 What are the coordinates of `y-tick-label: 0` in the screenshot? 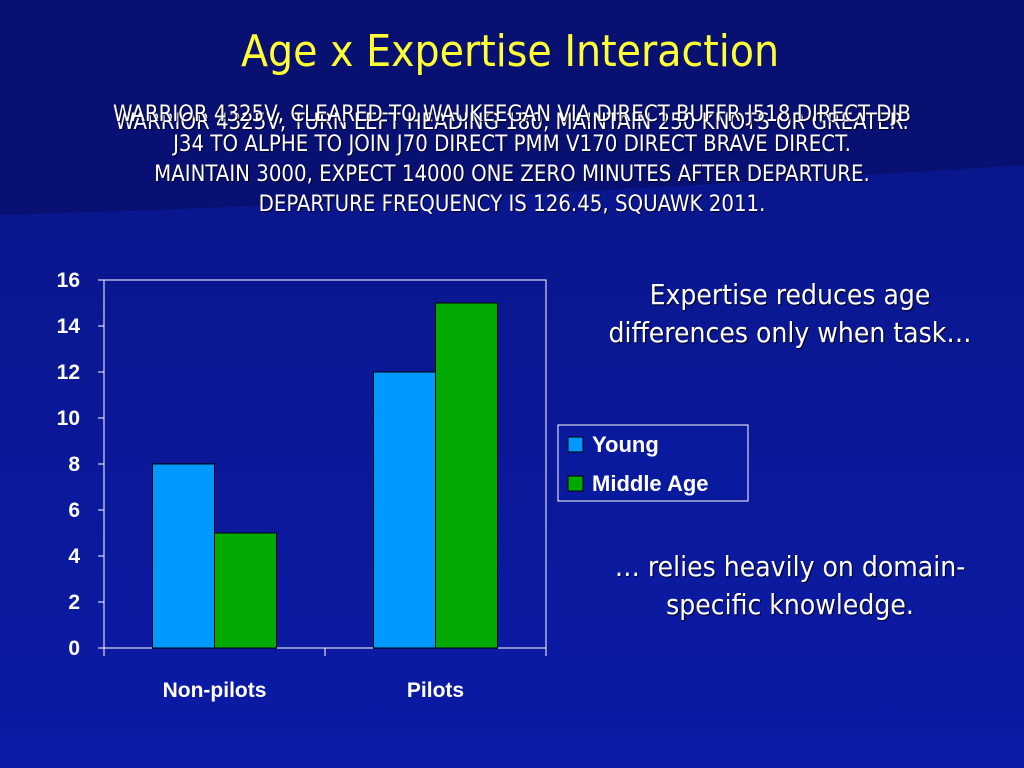 It's located at (74, 648).